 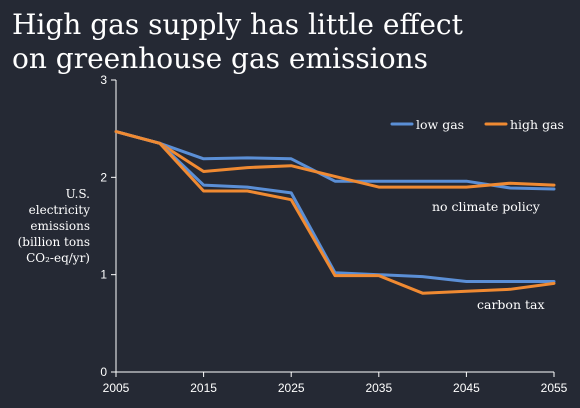 What do you see at coordinates (77, 194) in the screenshot?
I see `y-axis-label-line-1: U.S.` at bounding box center [77, 194].